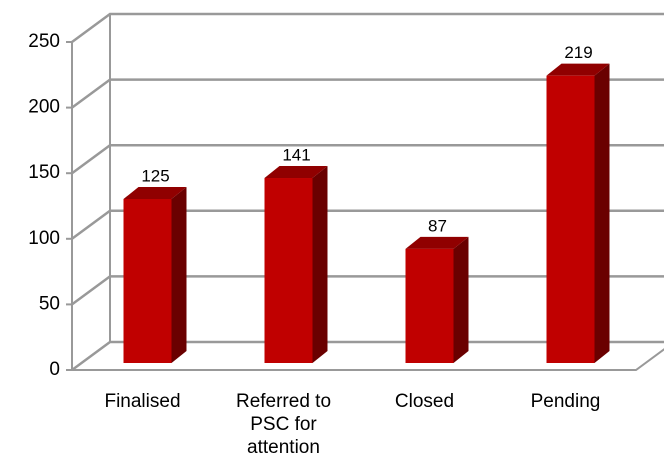 The width and height of the screenshot is (664, 464). What do you see at coordinates (44, 41) in the screenshot?
I see `y-tick-label: 250` at bounding box center [44, 41].